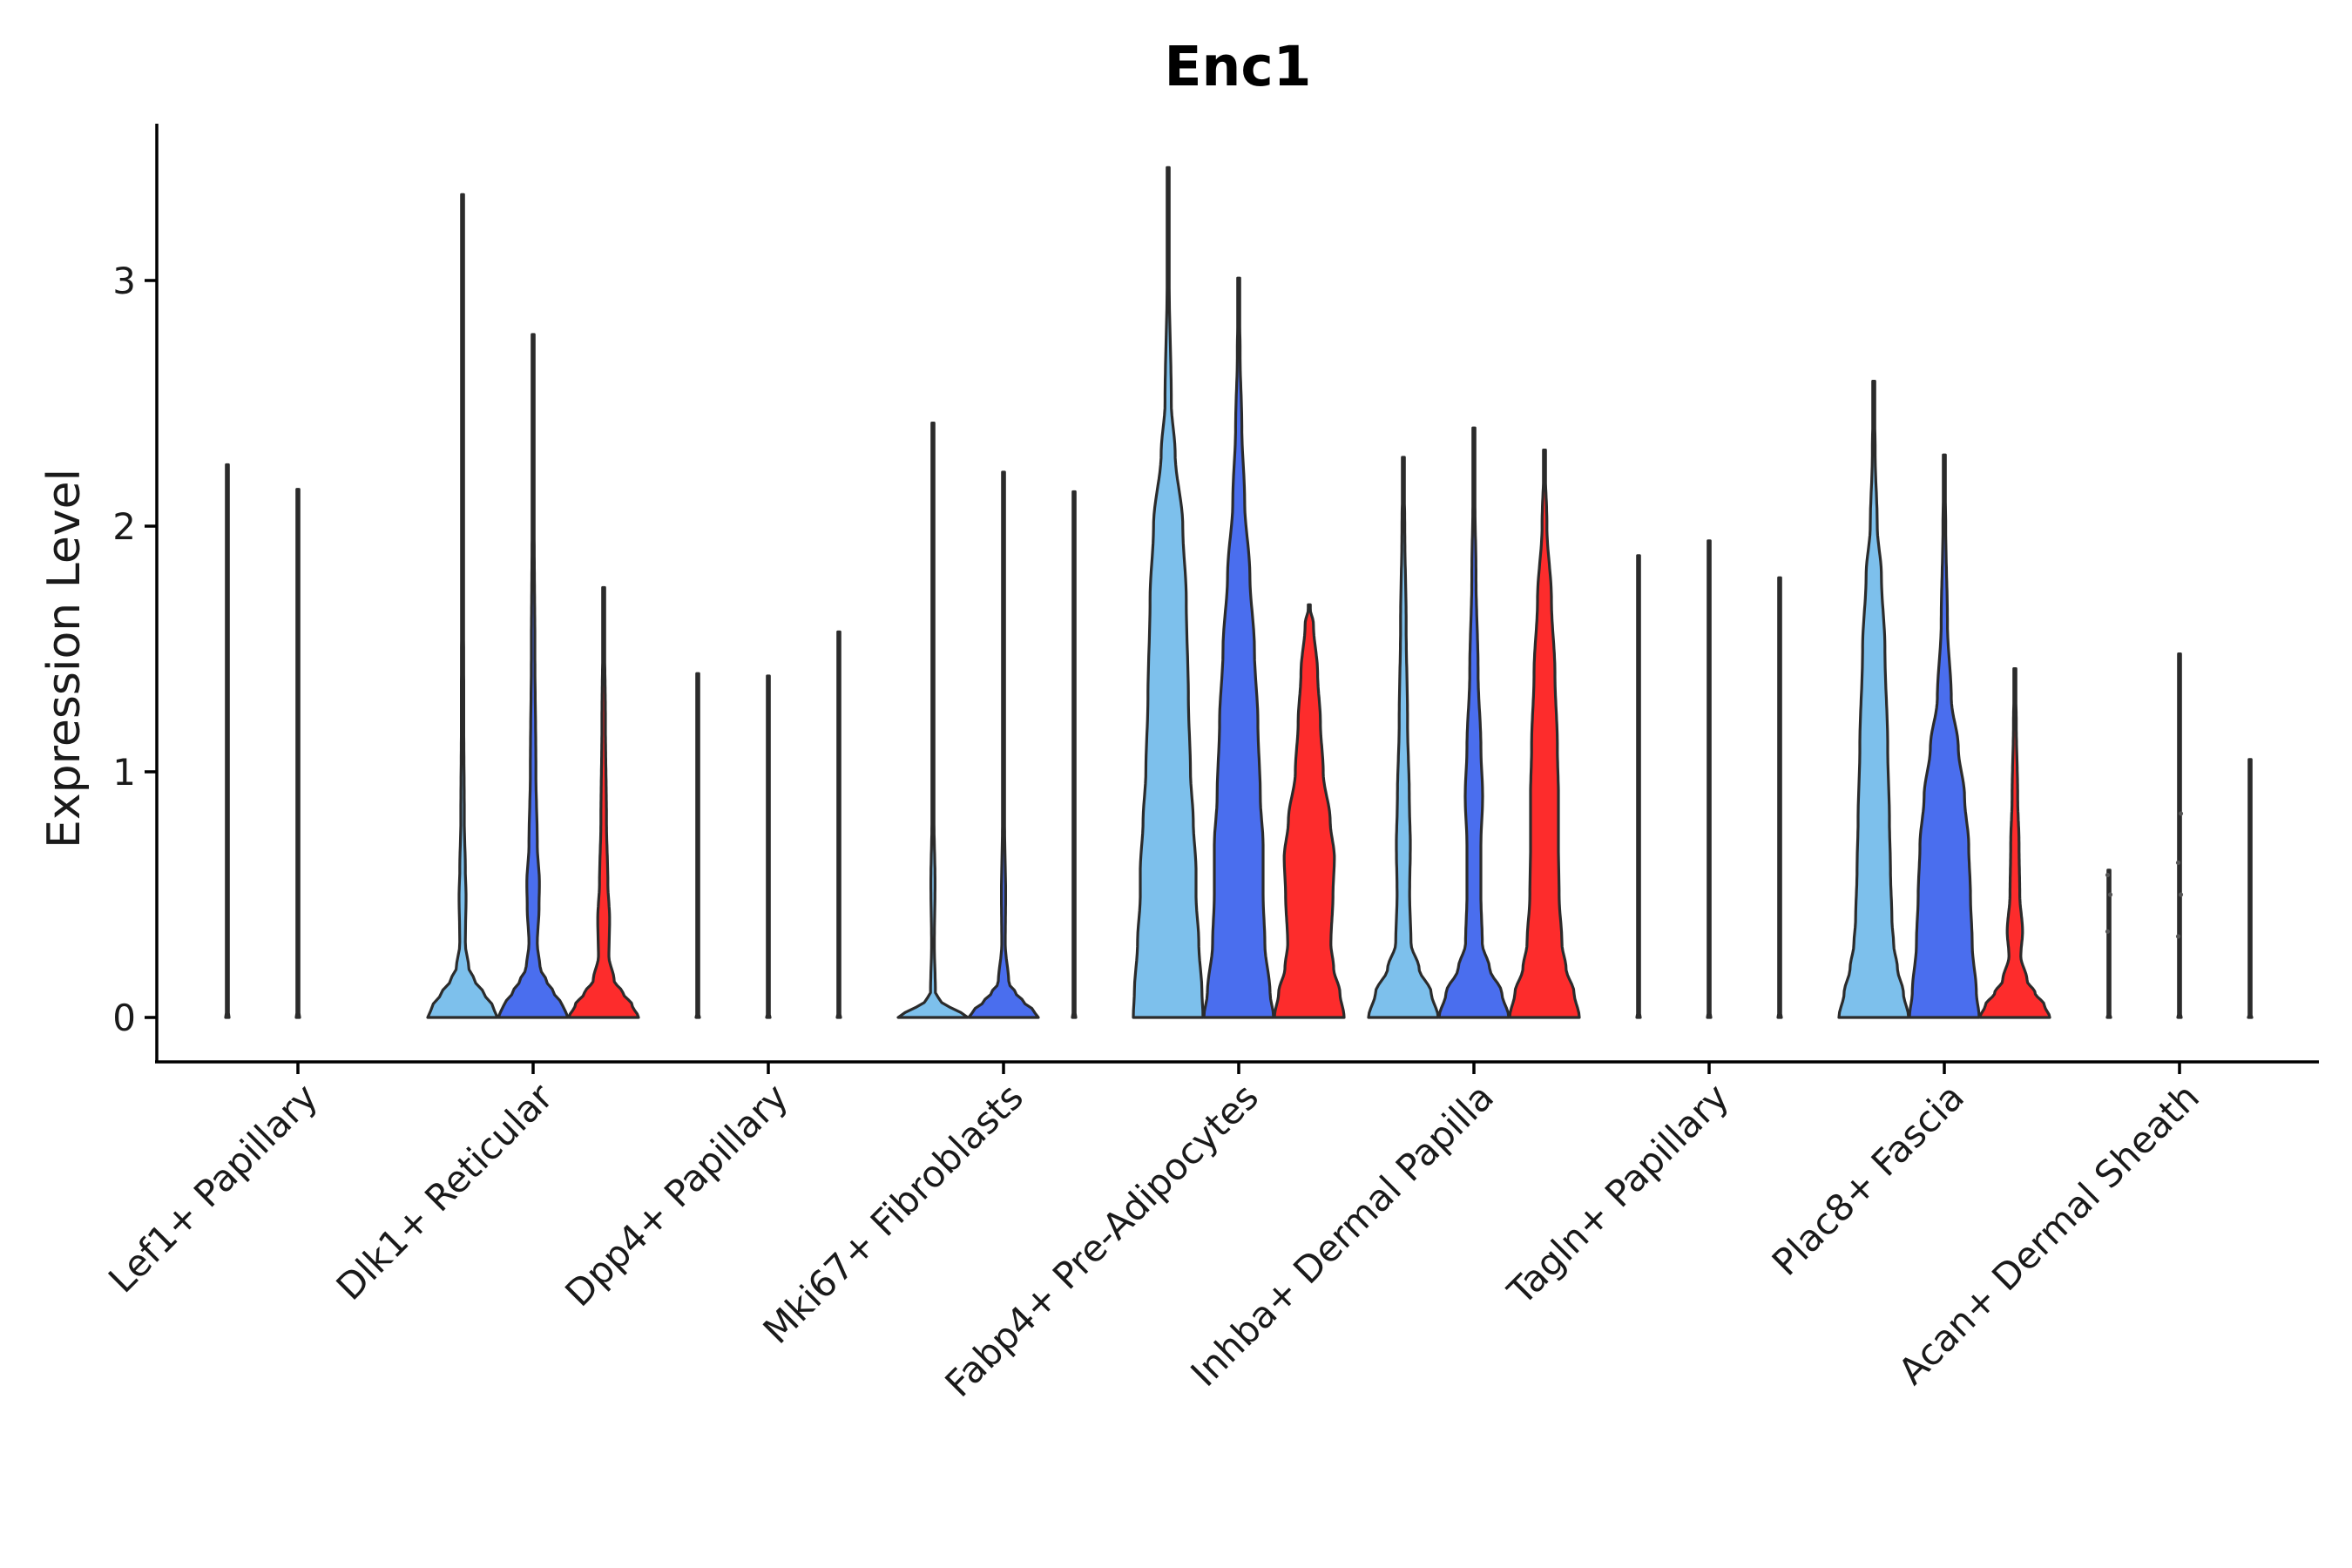  What do you see at coordinates (1874, 699) in the screenshot?
I see `violin-plac8-fascia-s1` at bounding box center [1874, 699].